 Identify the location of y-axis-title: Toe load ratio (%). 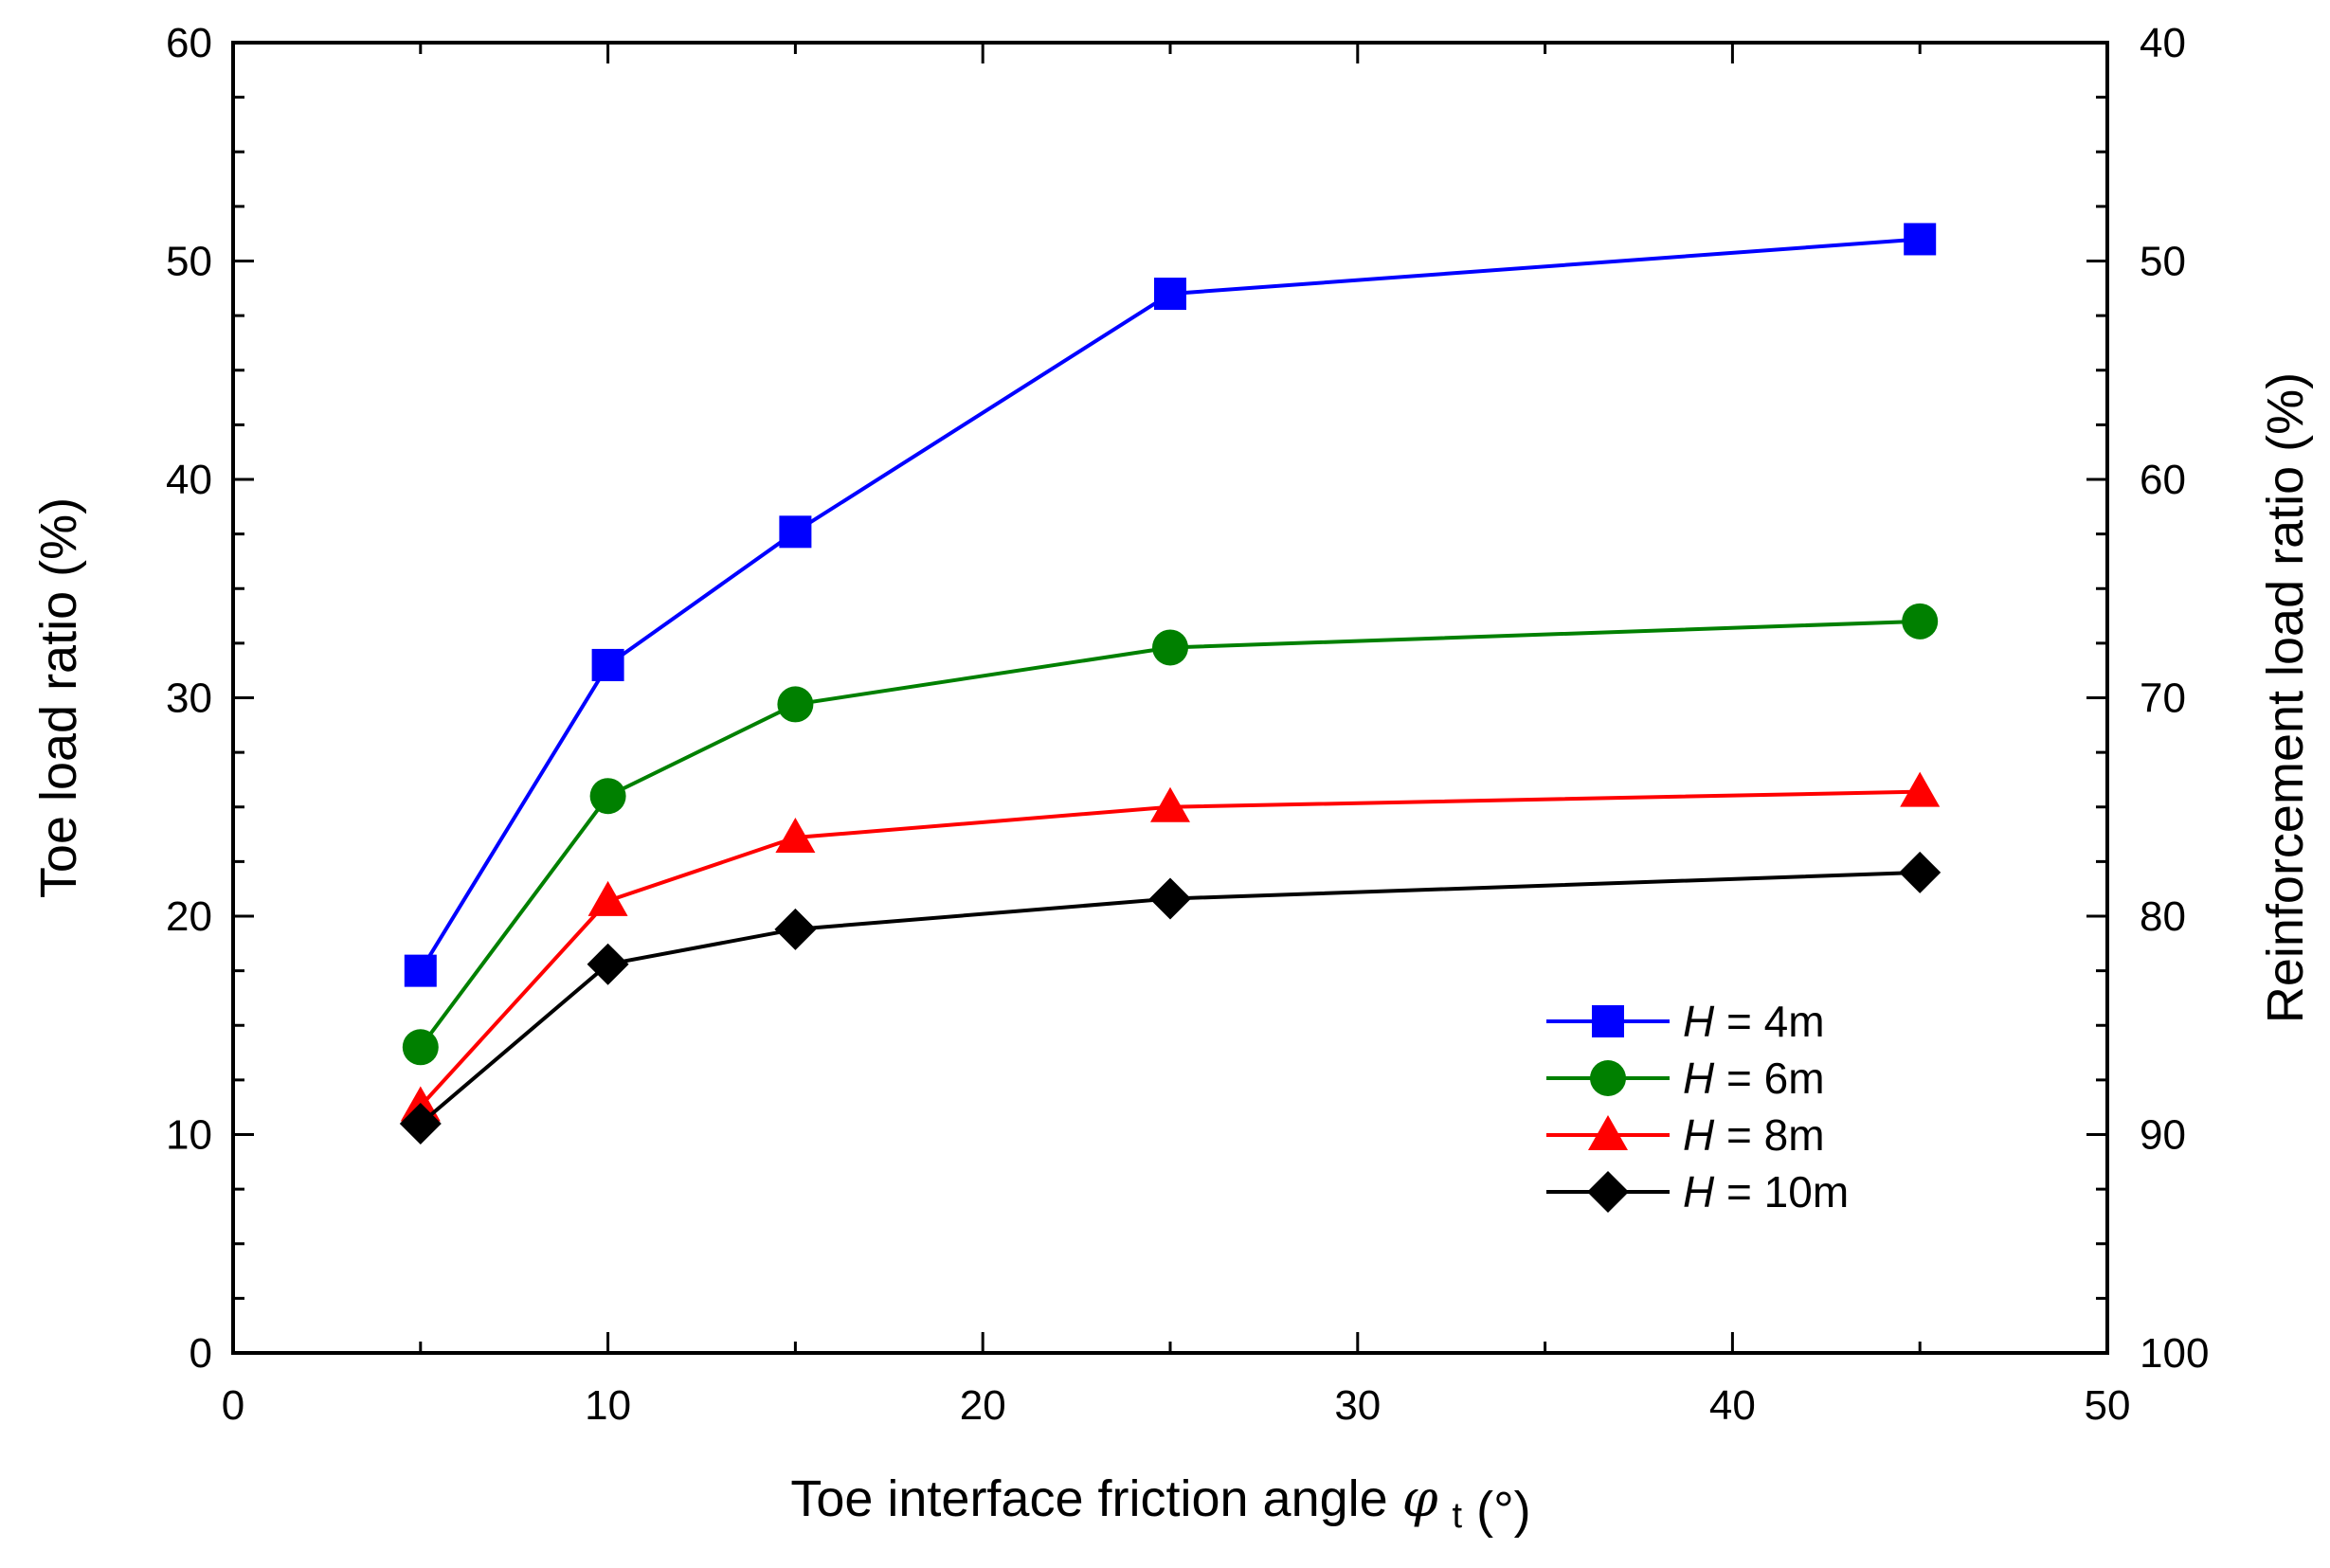
(58, 697).